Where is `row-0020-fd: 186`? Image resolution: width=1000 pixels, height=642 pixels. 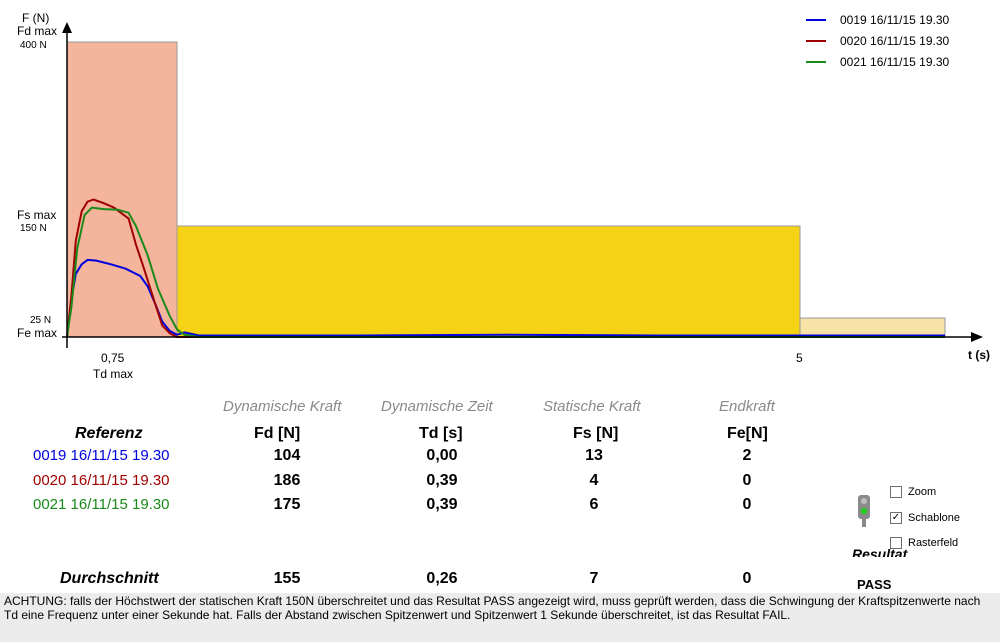 row-0020-fd: 186 is located at coordinates (287, 480).